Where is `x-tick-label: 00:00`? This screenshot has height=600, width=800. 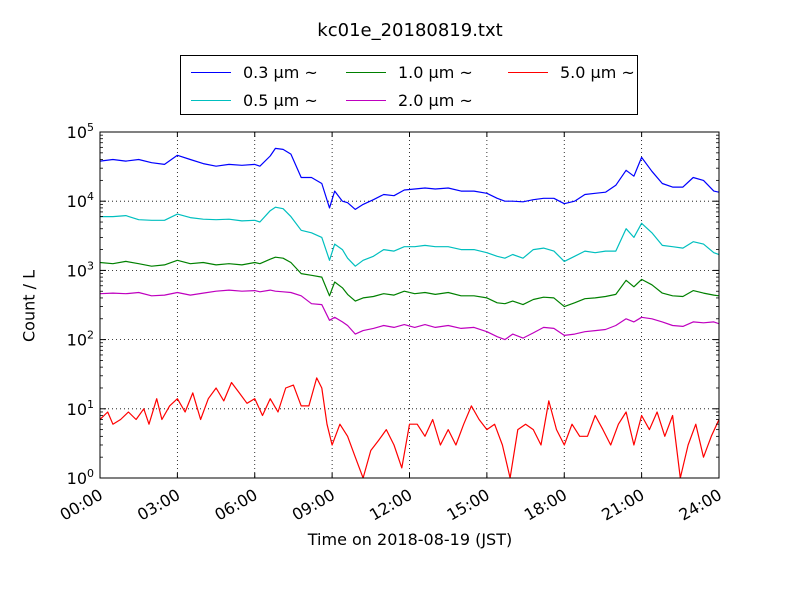
x-tick-label: 00:00 is located at coordinates (81, 505).